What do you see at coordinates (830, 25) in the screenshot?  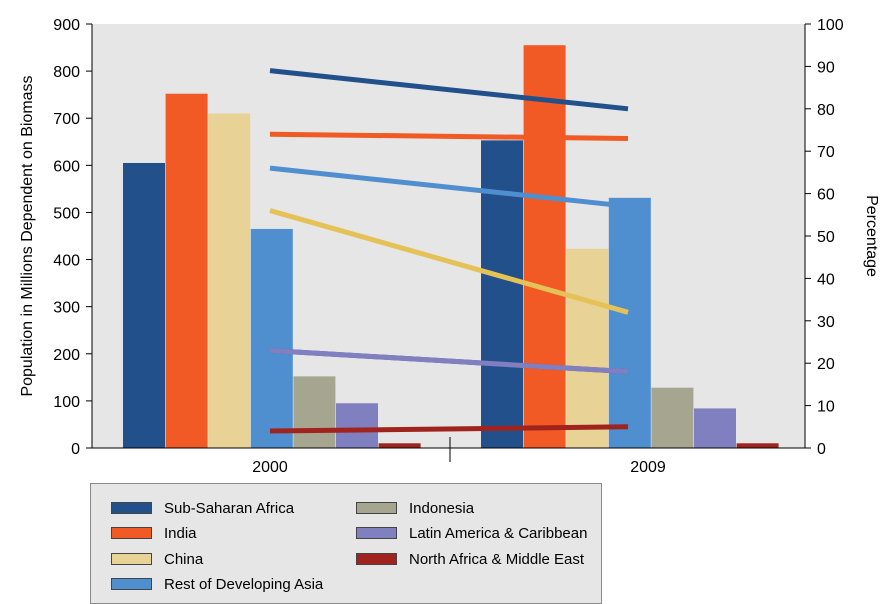 I see `right-tick-label: 100` at bounding box center [830, 25].